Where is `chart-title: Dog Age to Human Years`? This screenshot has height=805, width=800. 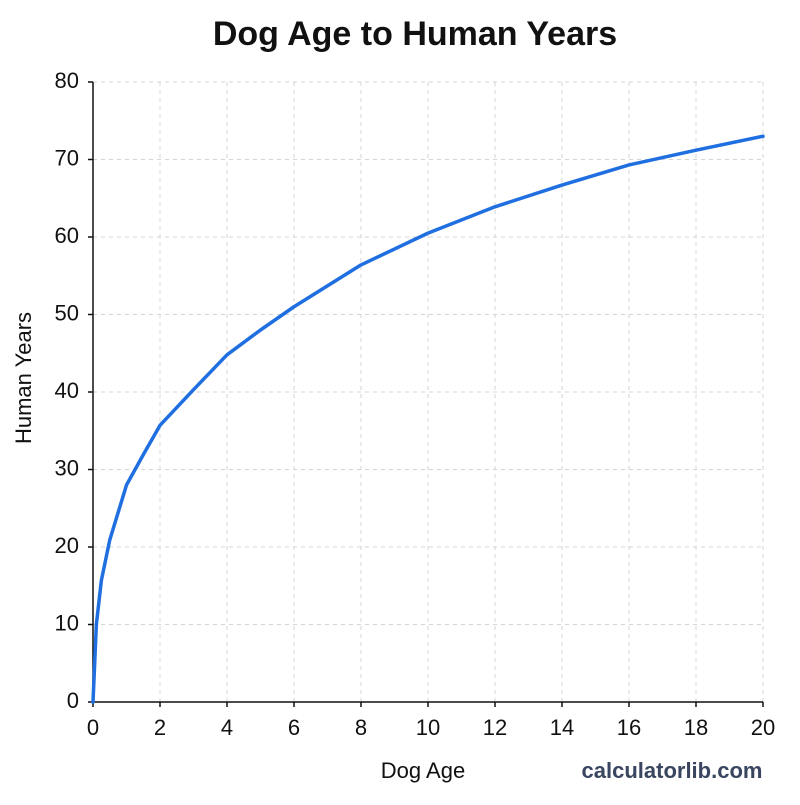 chart-title: Dog Age to Human Years is located at coordinates (415, 34).